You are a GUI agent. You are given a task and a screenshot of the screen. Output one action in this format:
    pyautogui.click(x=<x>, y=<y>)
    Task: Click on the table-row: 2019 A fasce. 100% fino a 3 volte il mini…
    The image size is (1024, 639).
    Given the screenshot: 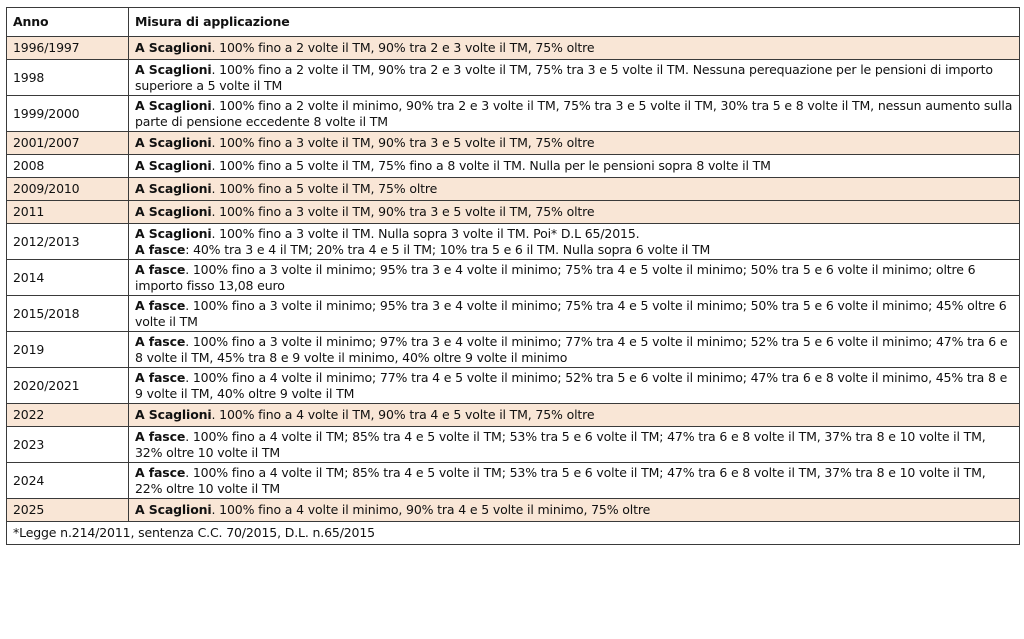 What is the action you would take?
    pyautogui.click(x=513, y=349)
    